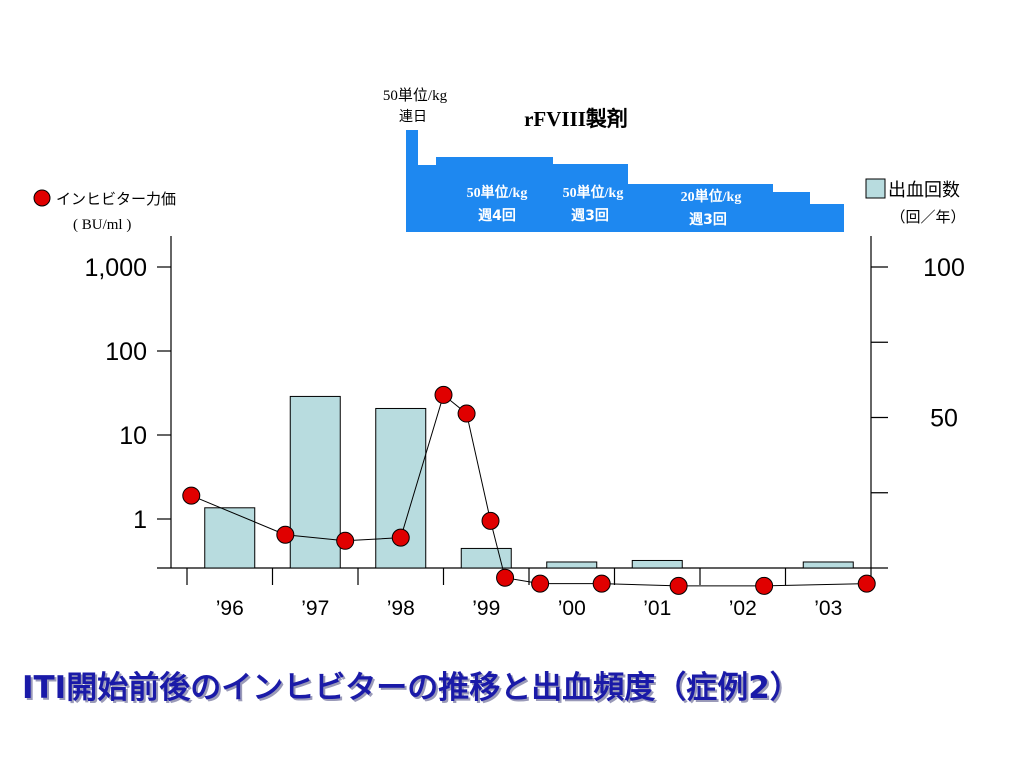 Image resolution: width=1024 pixels, height=768 pixels. What do you see at coordinates (593, 192) in the screenshot?
I see `phase-2-dose: 50単位/kg` at bounding box center [593, 192].